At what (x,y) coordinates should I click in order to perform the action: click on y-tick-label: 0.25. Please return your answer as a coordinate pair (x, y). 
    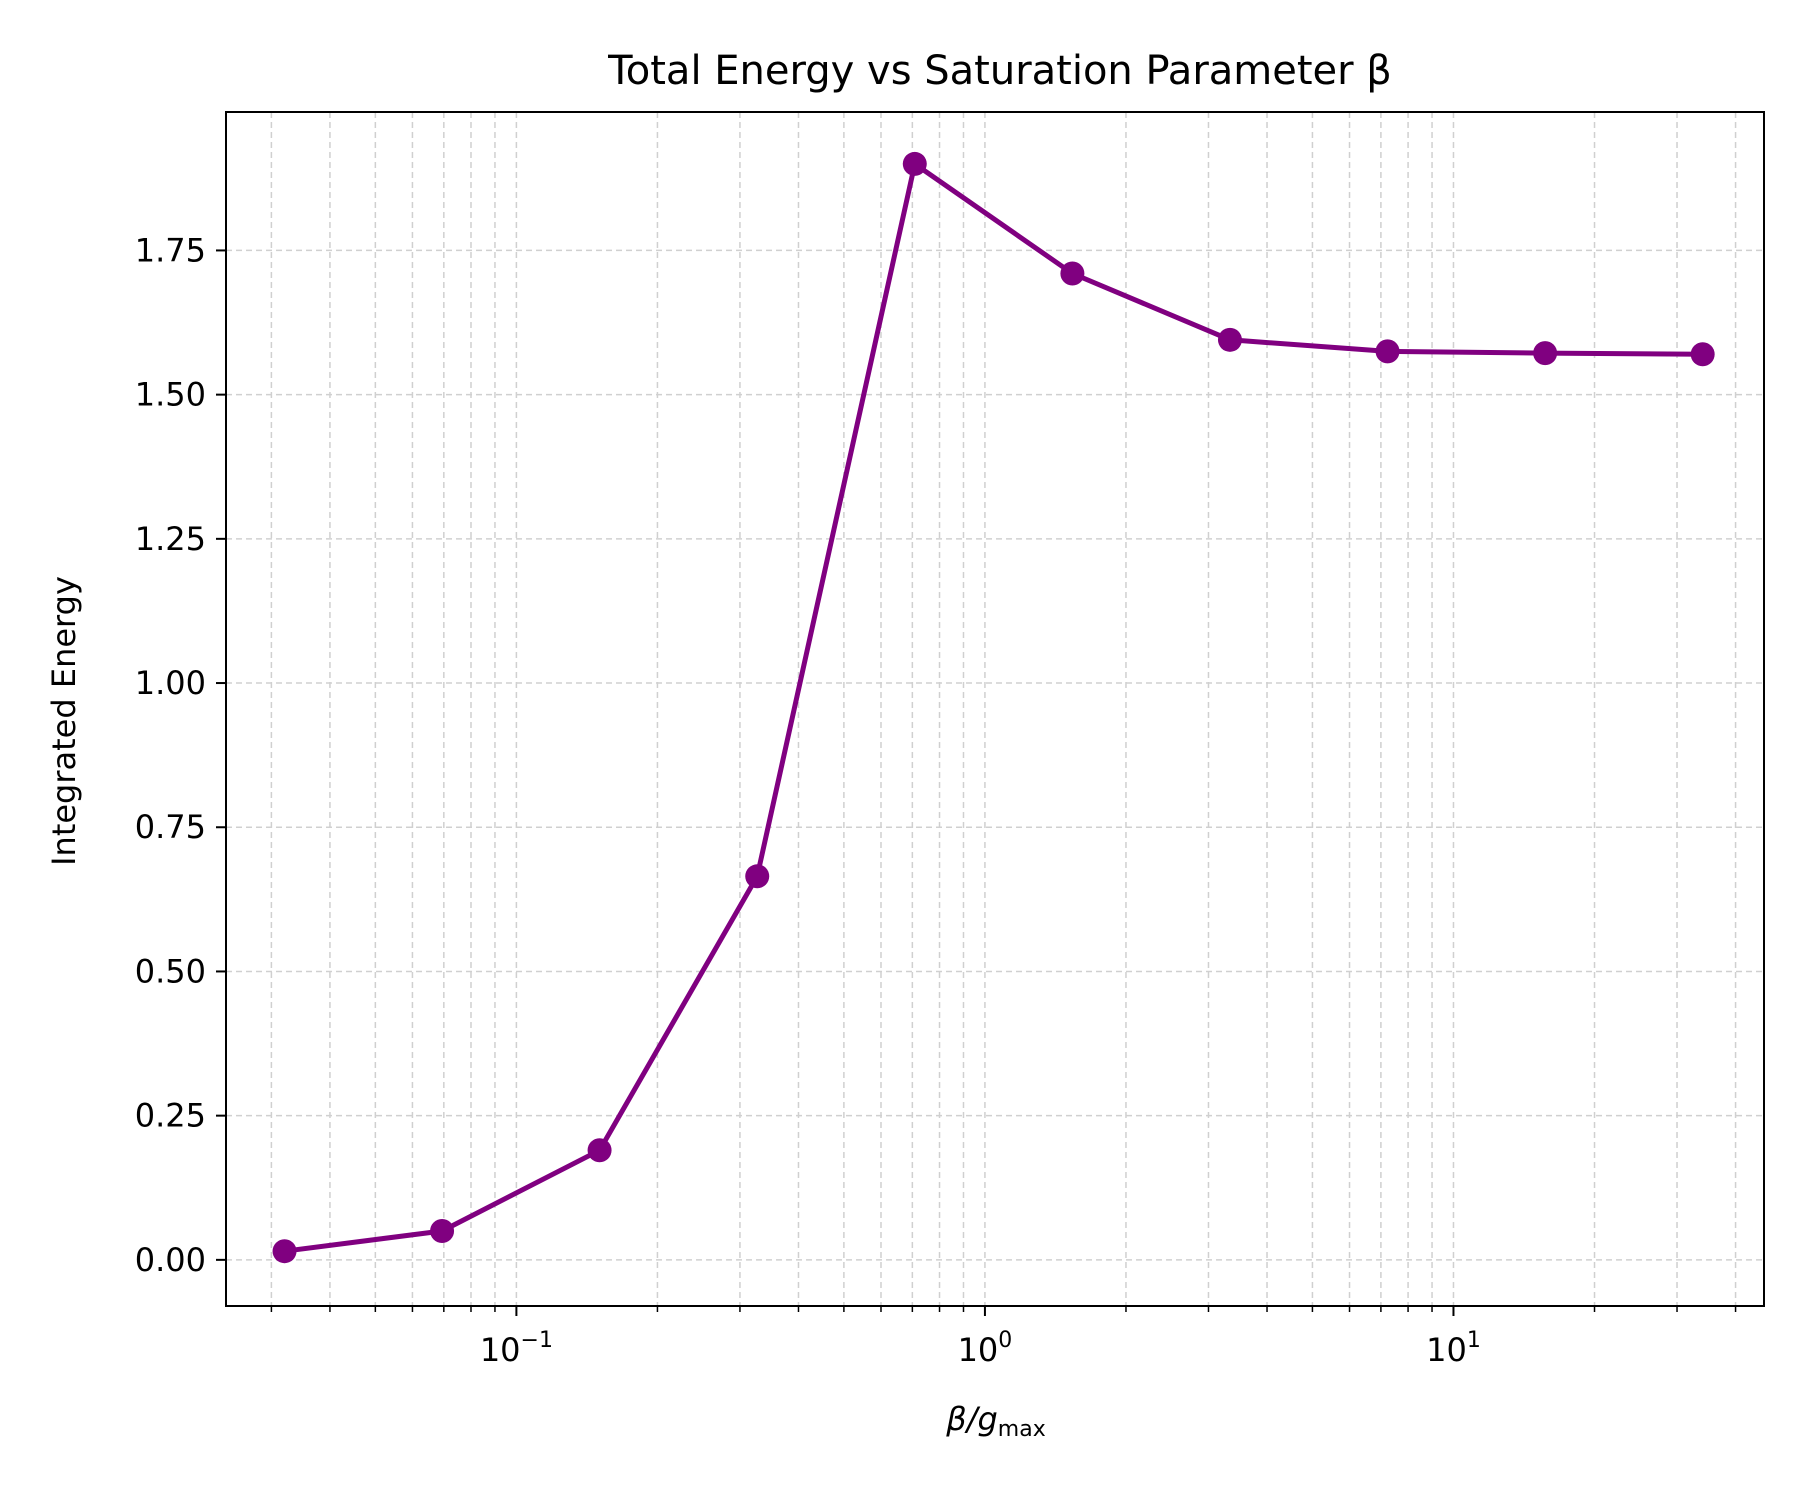
    Looking at the image, I should click on (170, 1116).